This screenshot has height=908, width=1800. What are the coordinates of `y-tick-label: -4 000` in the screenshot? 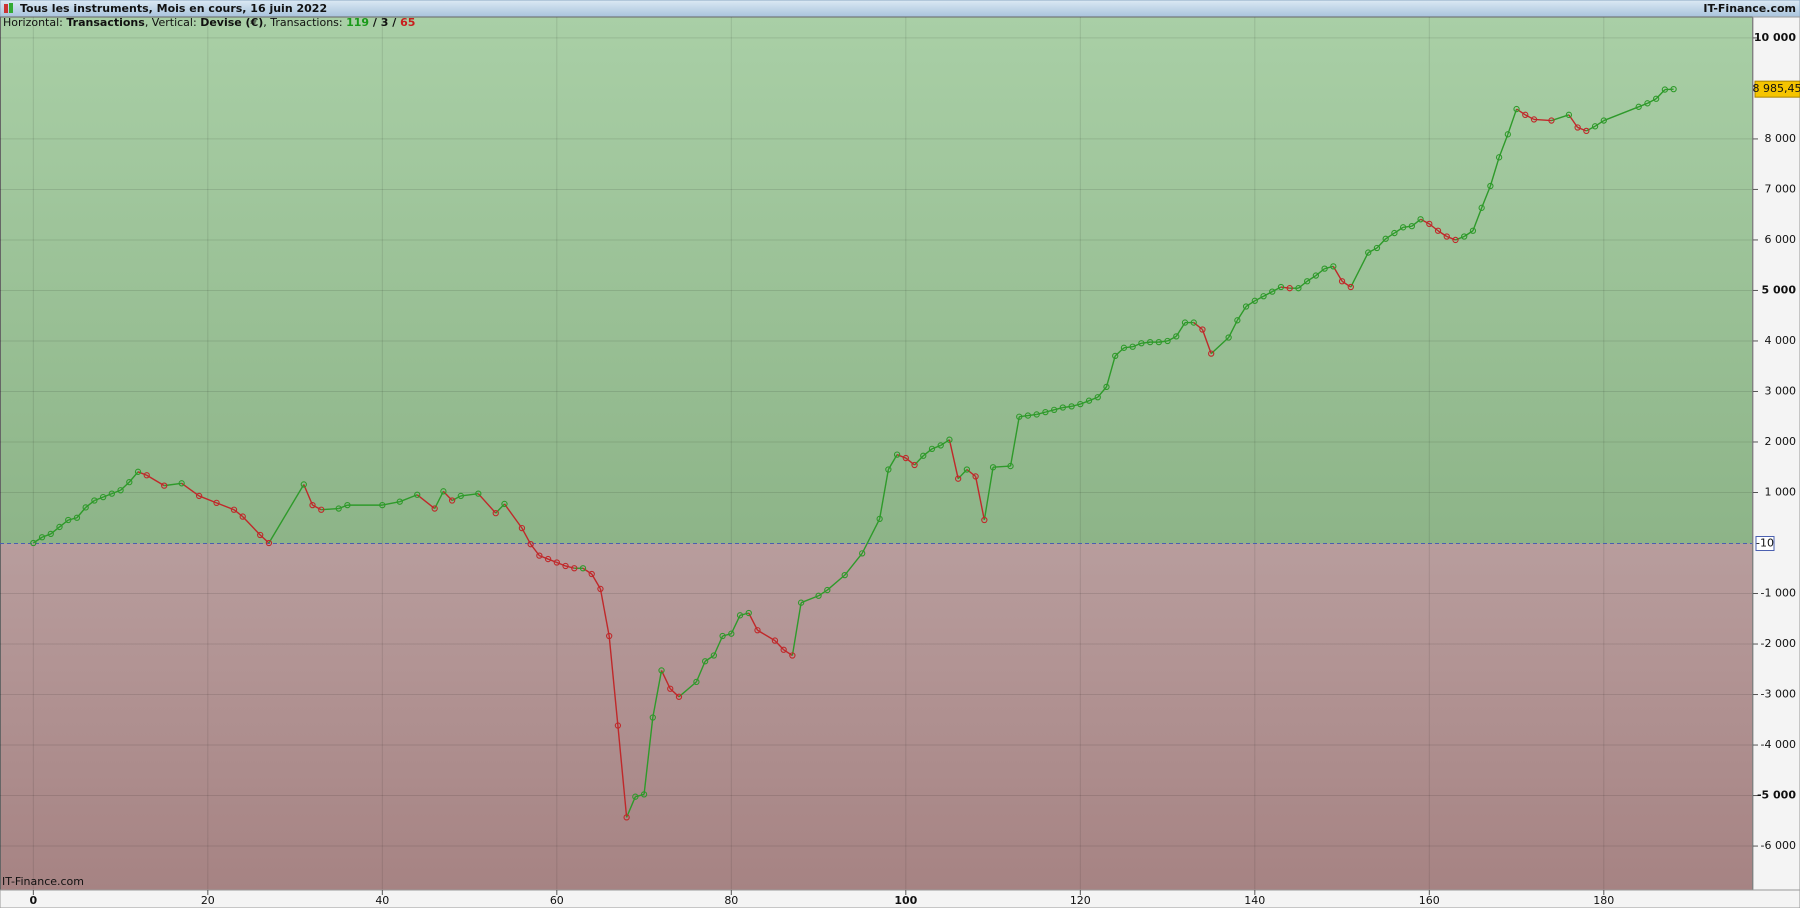 It's located at (1778, 744).